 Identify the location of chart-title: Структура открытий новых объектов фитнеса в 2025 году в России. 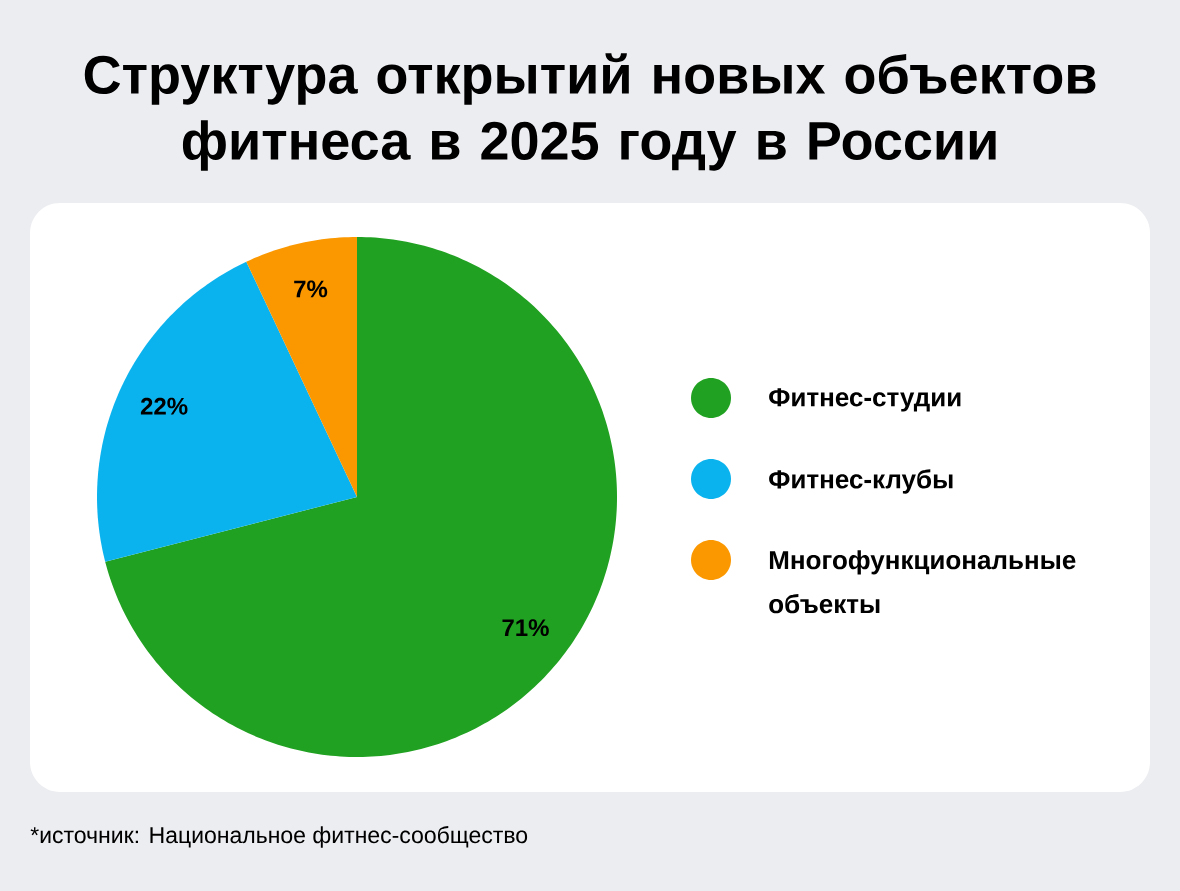
(590, 112).